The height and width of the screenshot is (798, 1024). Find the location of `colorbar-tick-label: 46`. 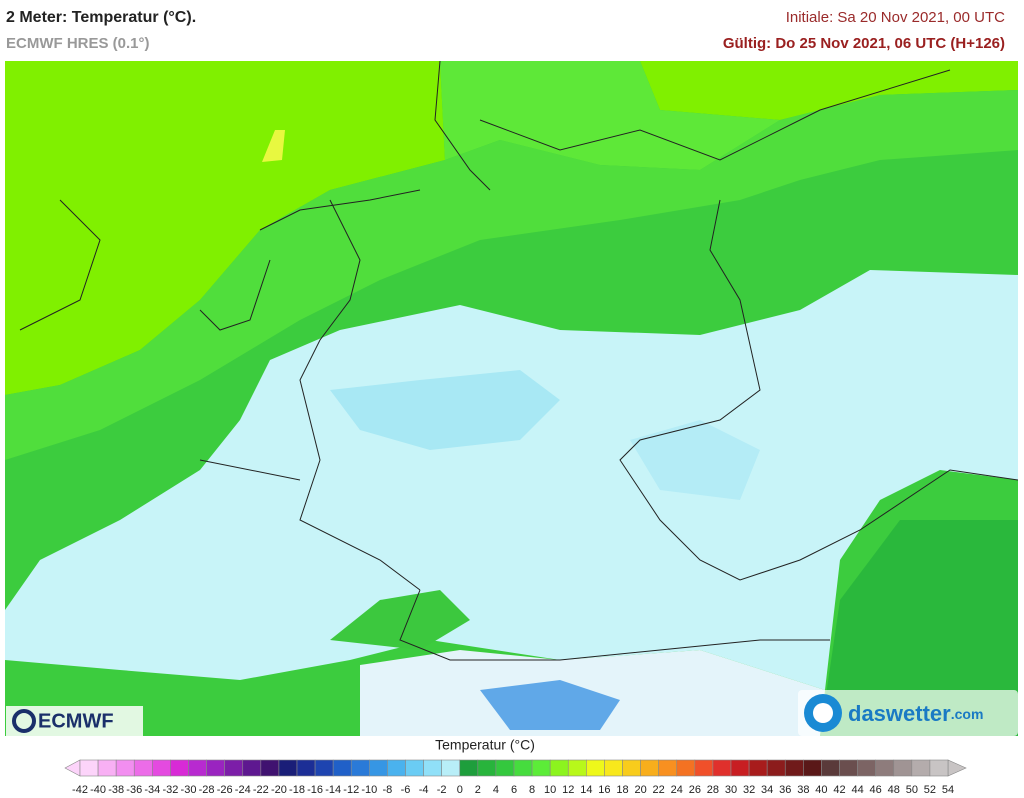

colorbar-tick-label: 46 is located at coordinates (876, 790).